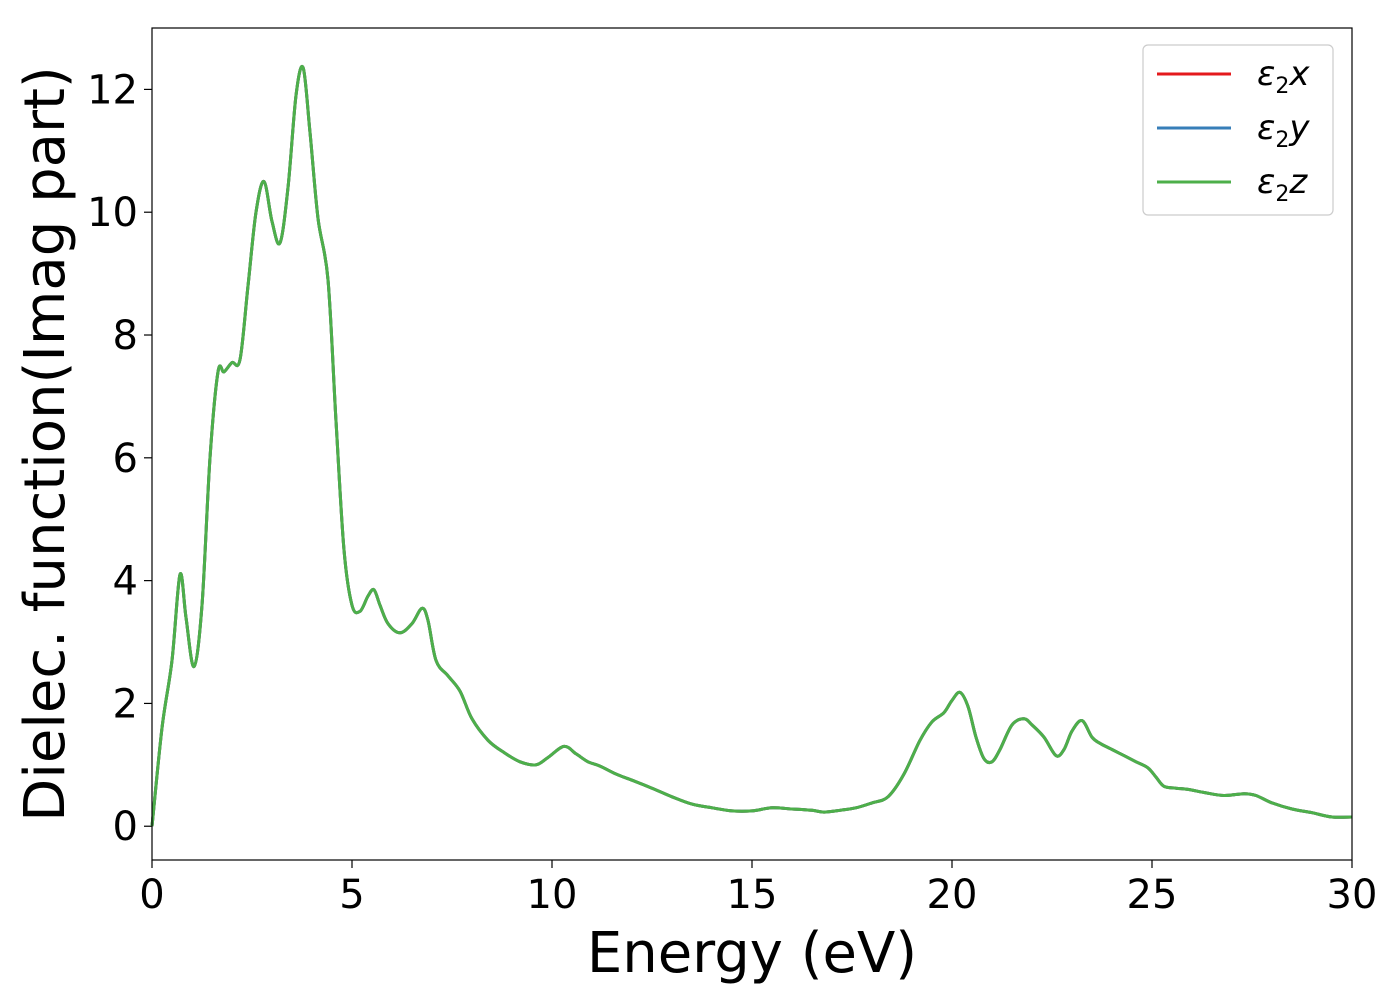 The width and height of the screenshot is (1400, 1000). What do you see at coordinates (351, 895) in the screenshot?
I see `x-tick-label: 5` at bounding box center [351, 895].